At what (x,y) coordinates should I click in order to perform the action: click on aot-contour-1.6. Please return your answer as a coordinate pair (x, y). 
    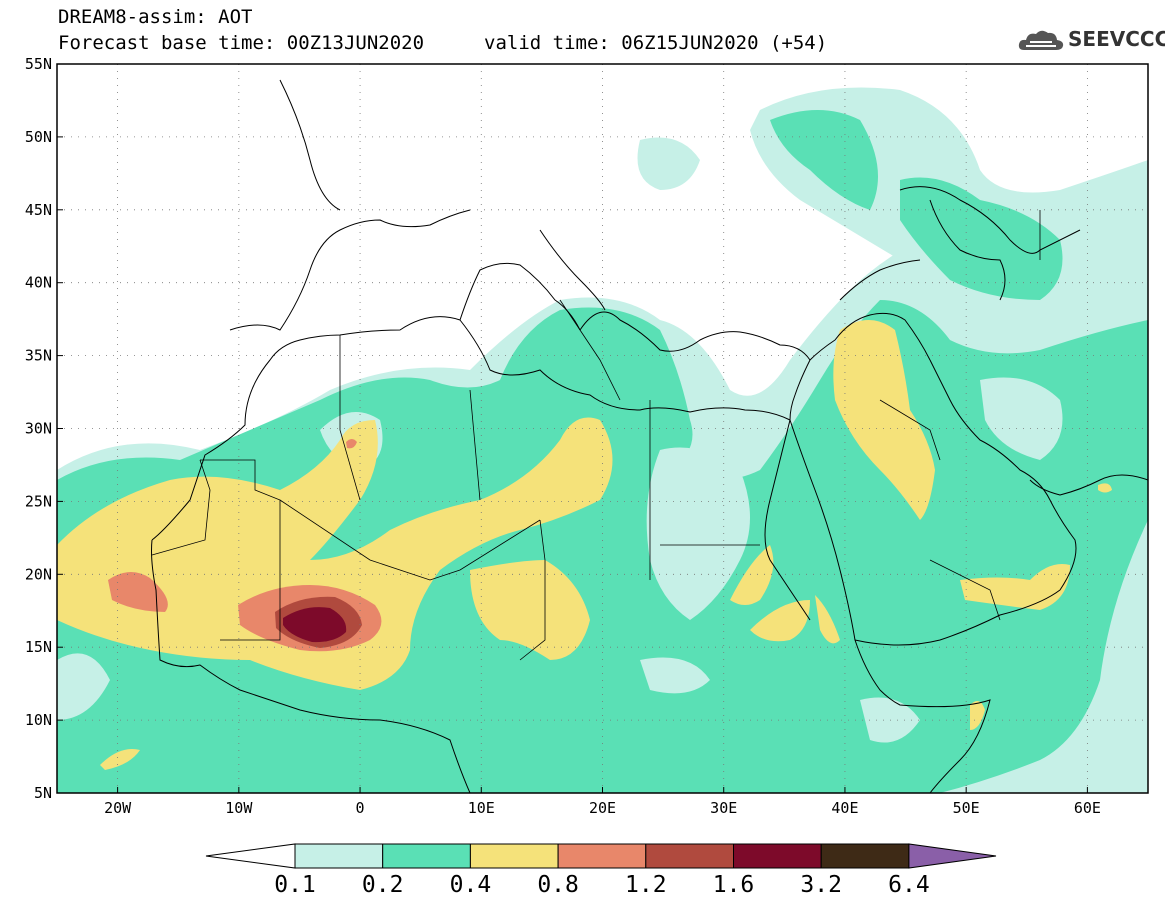
    Looking at the image, I should click on (315, 625).